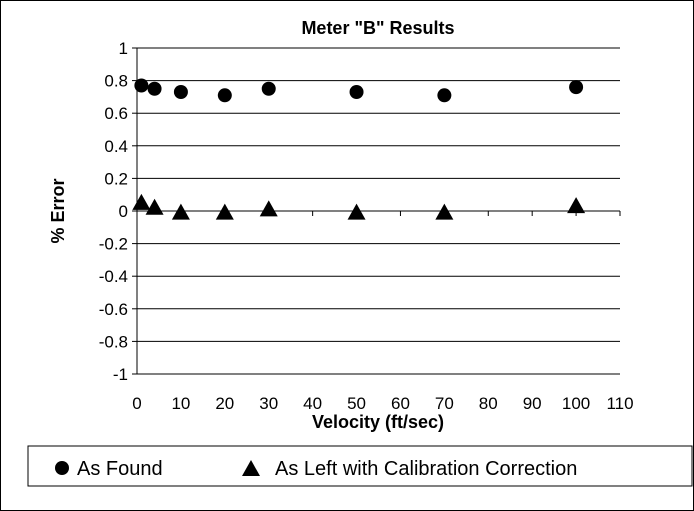 This screenshot has width=694, height=511. What do you see at coordinates (123, 211) in the screenshot?
I see `y-tick-label: 0` at bounding box center [123, 211].